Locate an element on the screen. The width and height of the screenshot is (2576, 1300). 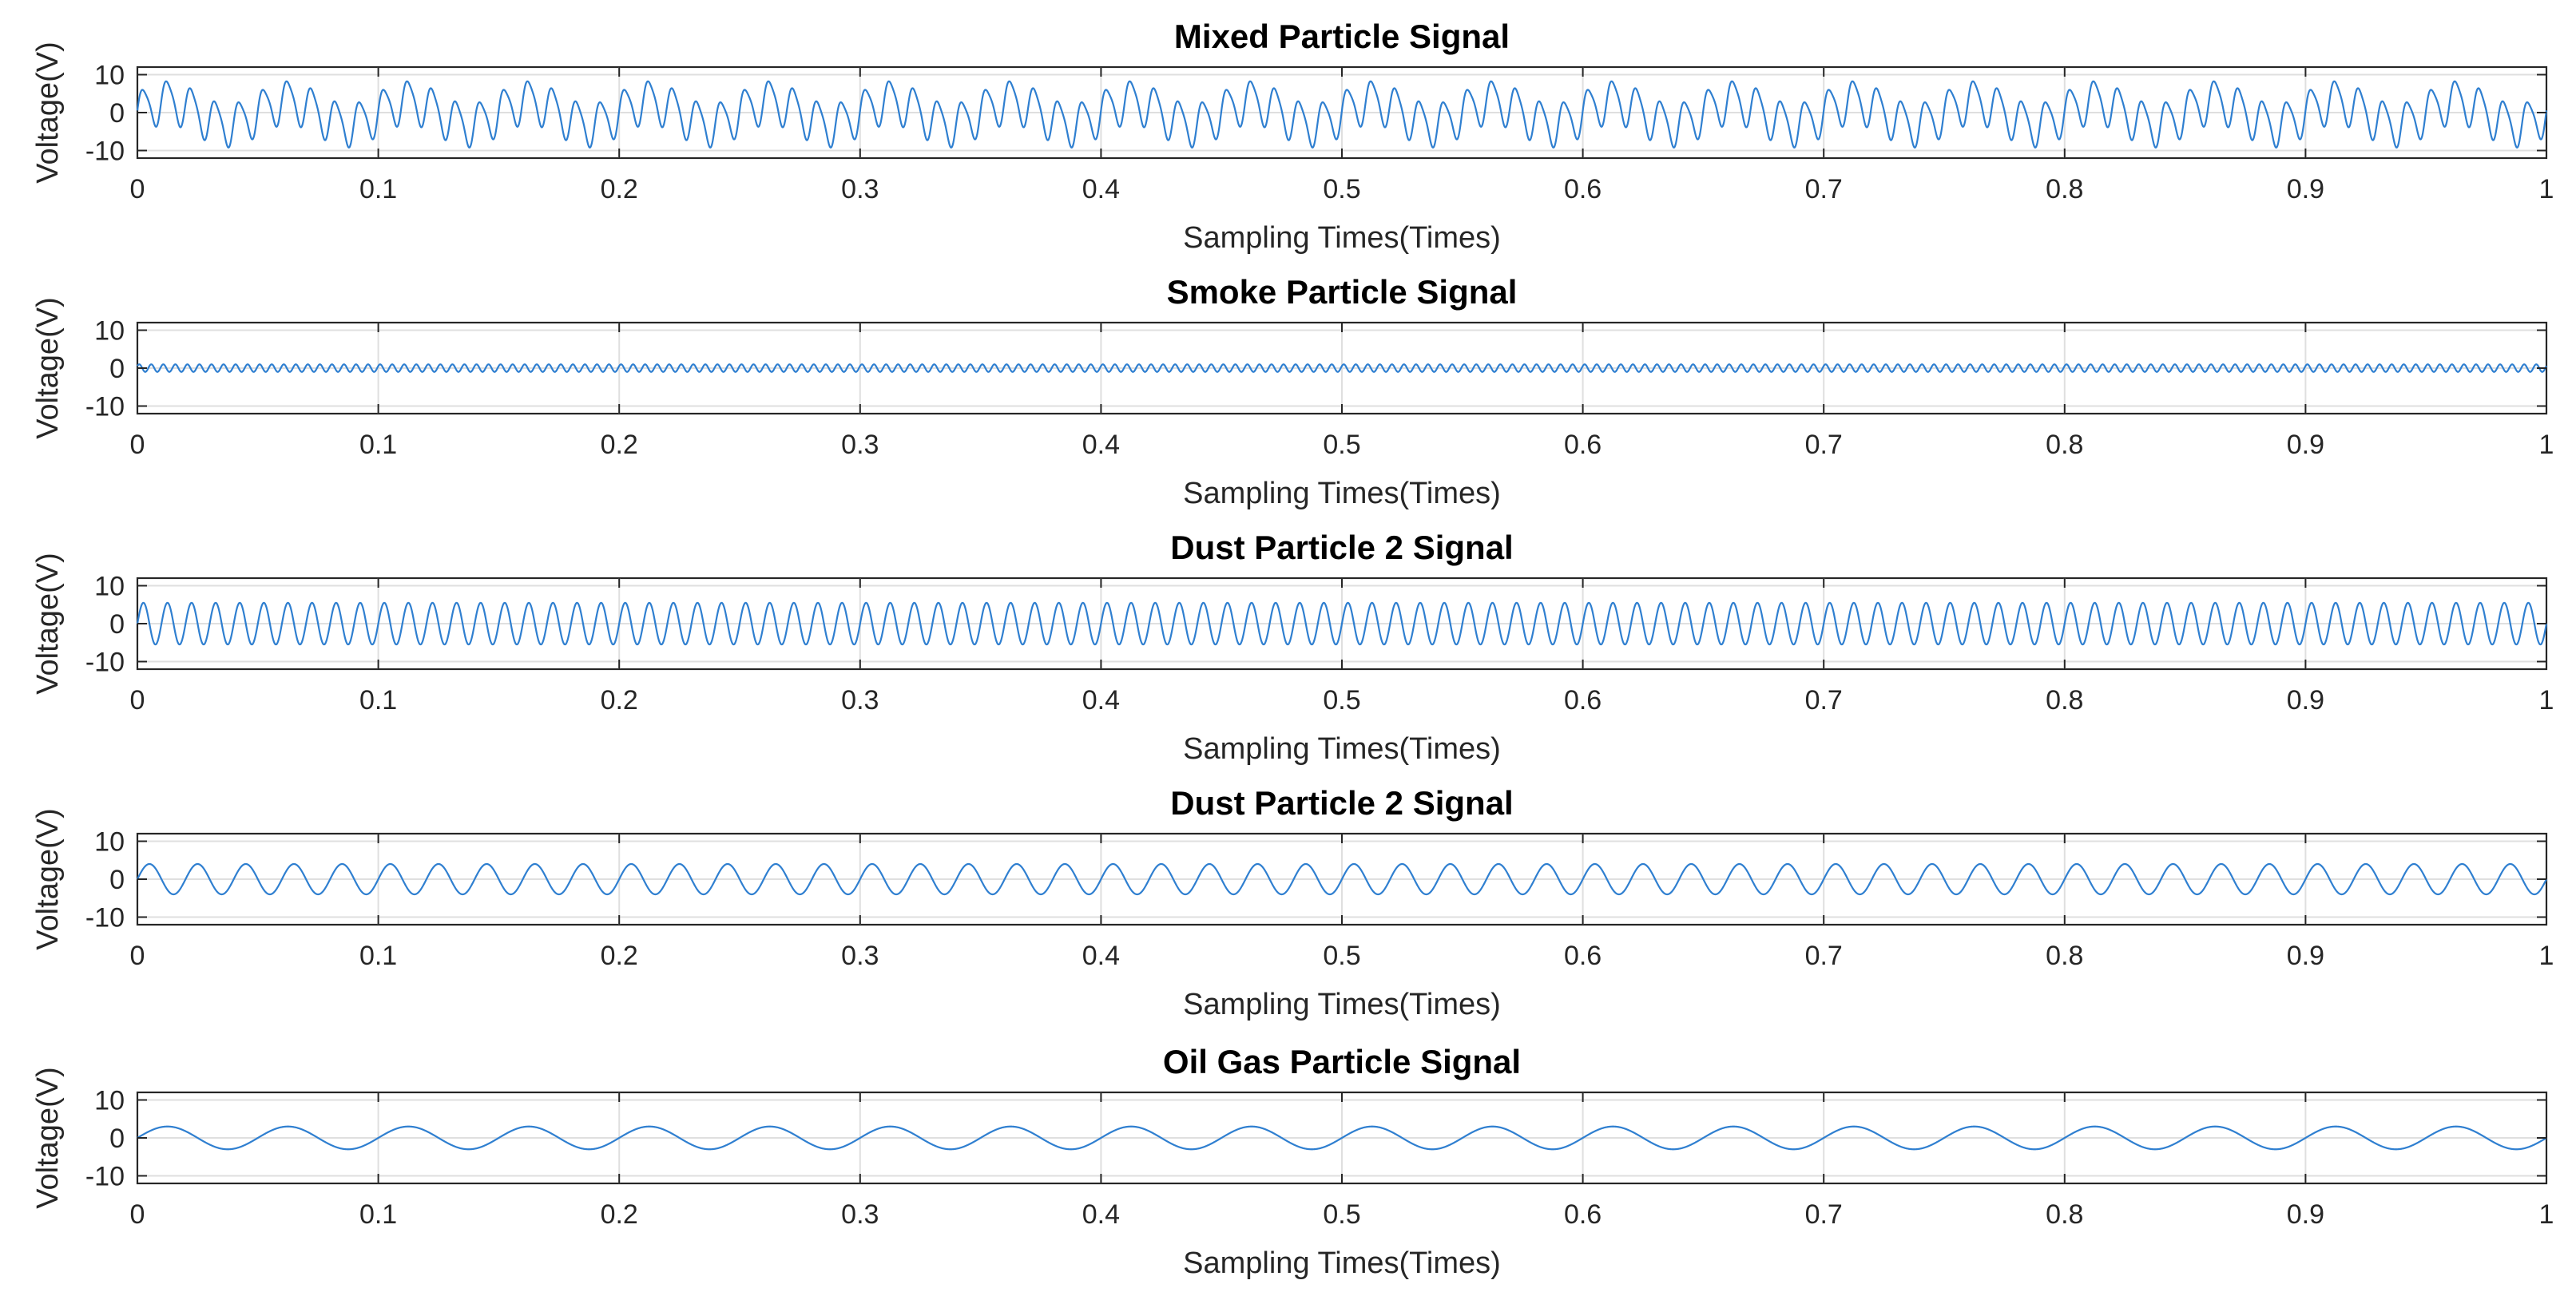
subplot-1-y-tick-label-2: 10 is located at coordinates (109, 76).